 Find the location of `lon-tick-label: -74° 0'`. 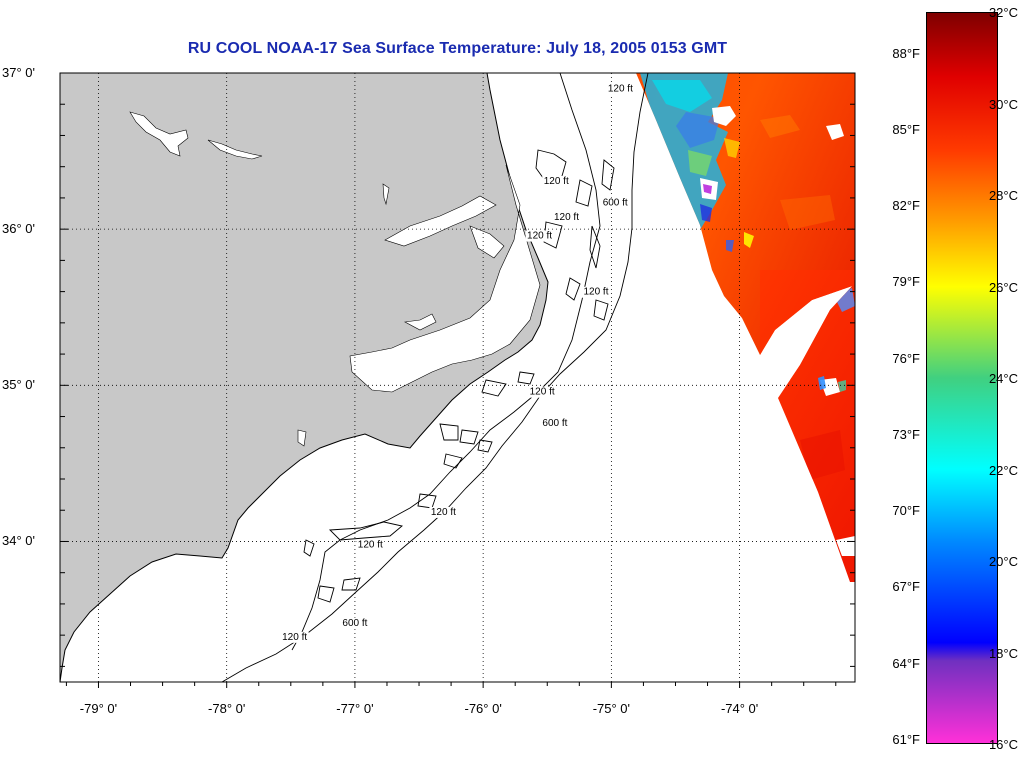

lon-tick-label: -74° 0' is located at coordinates (739, 708).